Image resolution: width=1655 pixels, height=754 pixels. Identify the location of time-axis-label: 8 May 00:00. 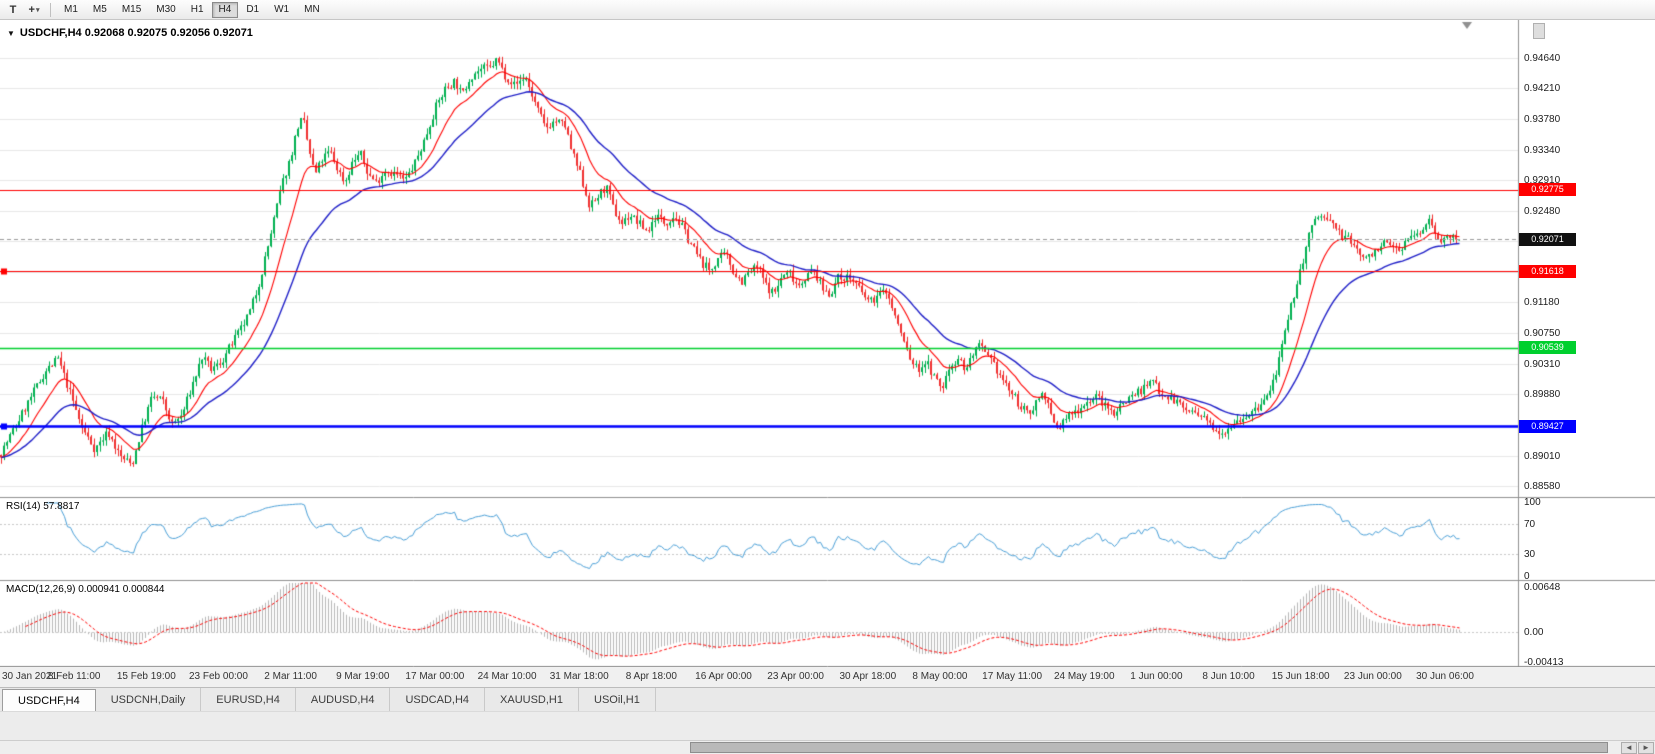
(940, 676).